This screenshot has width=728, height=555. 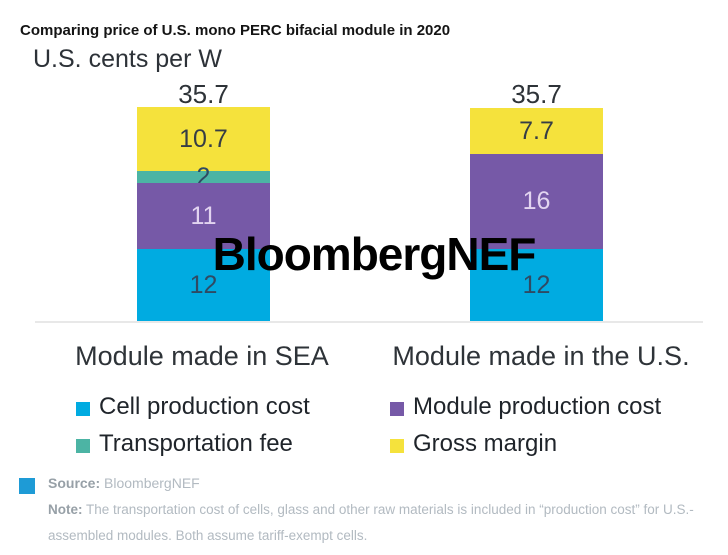 I want to click on bar-us: 7.7 16 12, so click(x=536, y=214).